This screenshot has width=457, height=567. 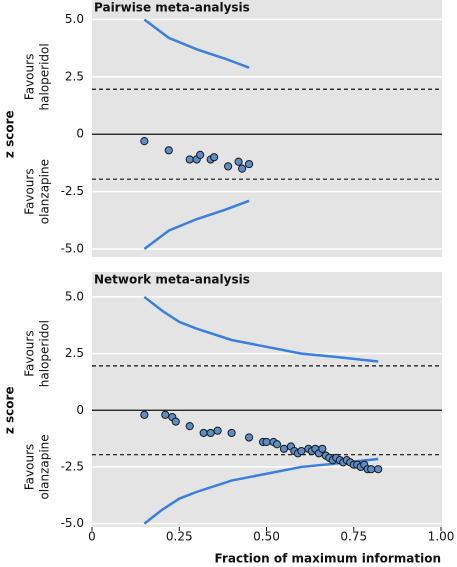 I want to click on x-tick-label: 0.75, so click(x=353, y=537).